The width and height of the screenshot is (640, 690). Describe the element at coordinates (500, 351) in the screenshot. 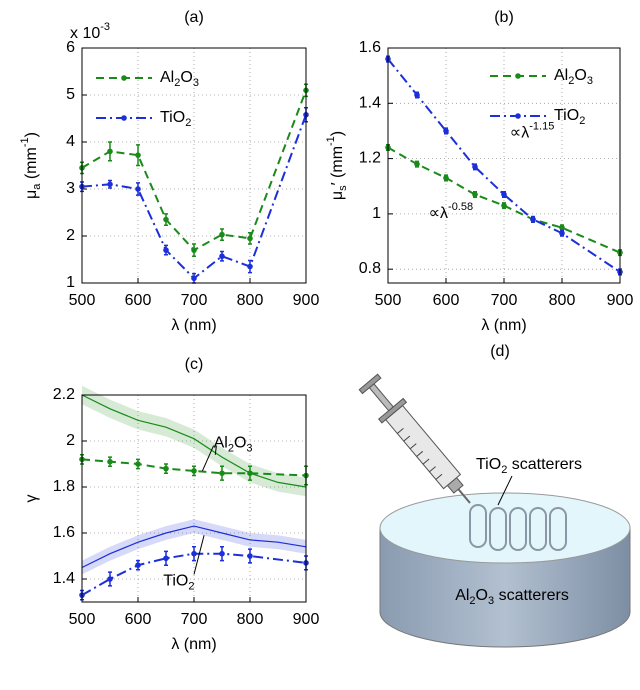

I see `panel-title: (d)` at that location.